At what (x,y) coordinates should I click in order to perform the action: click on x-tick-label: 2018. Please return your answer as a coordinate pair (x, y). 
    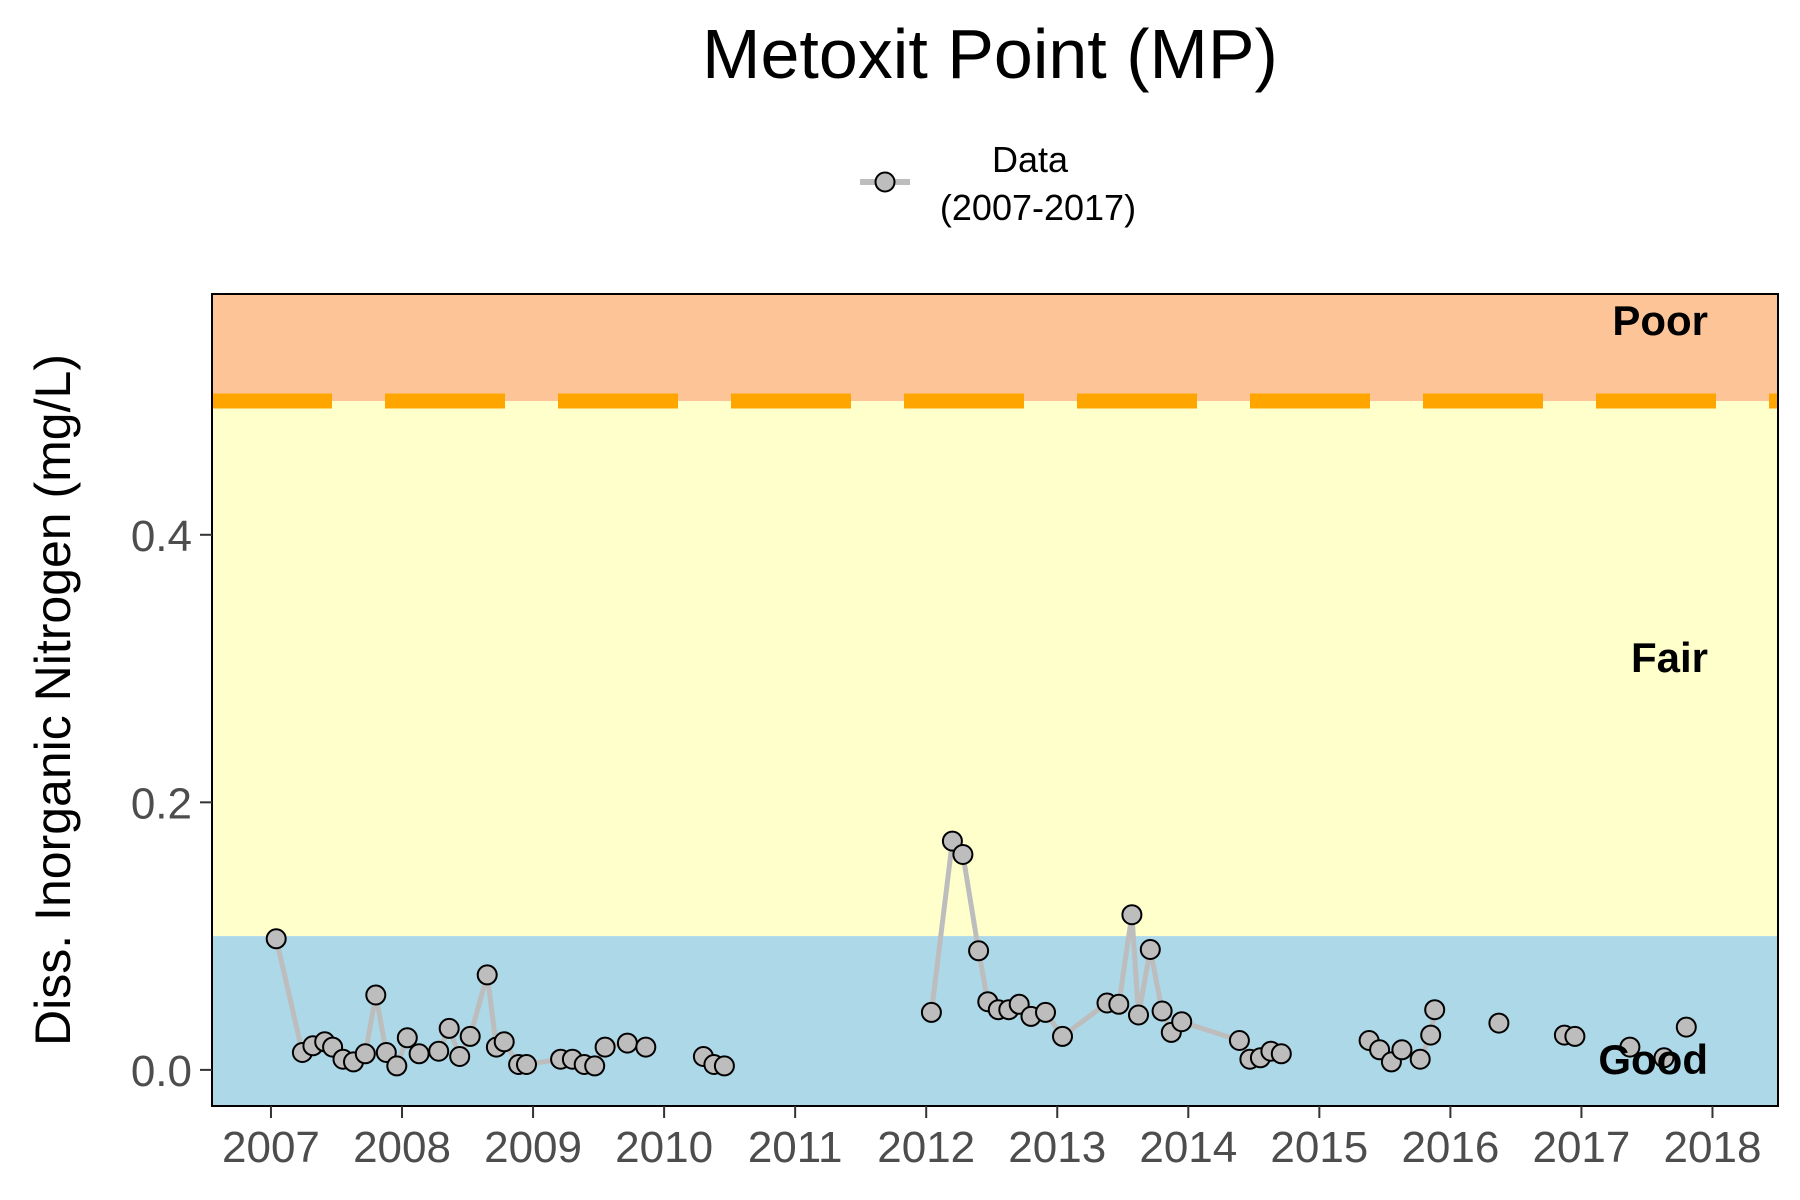
    Looking at the image, I should click on (1713, 1147).